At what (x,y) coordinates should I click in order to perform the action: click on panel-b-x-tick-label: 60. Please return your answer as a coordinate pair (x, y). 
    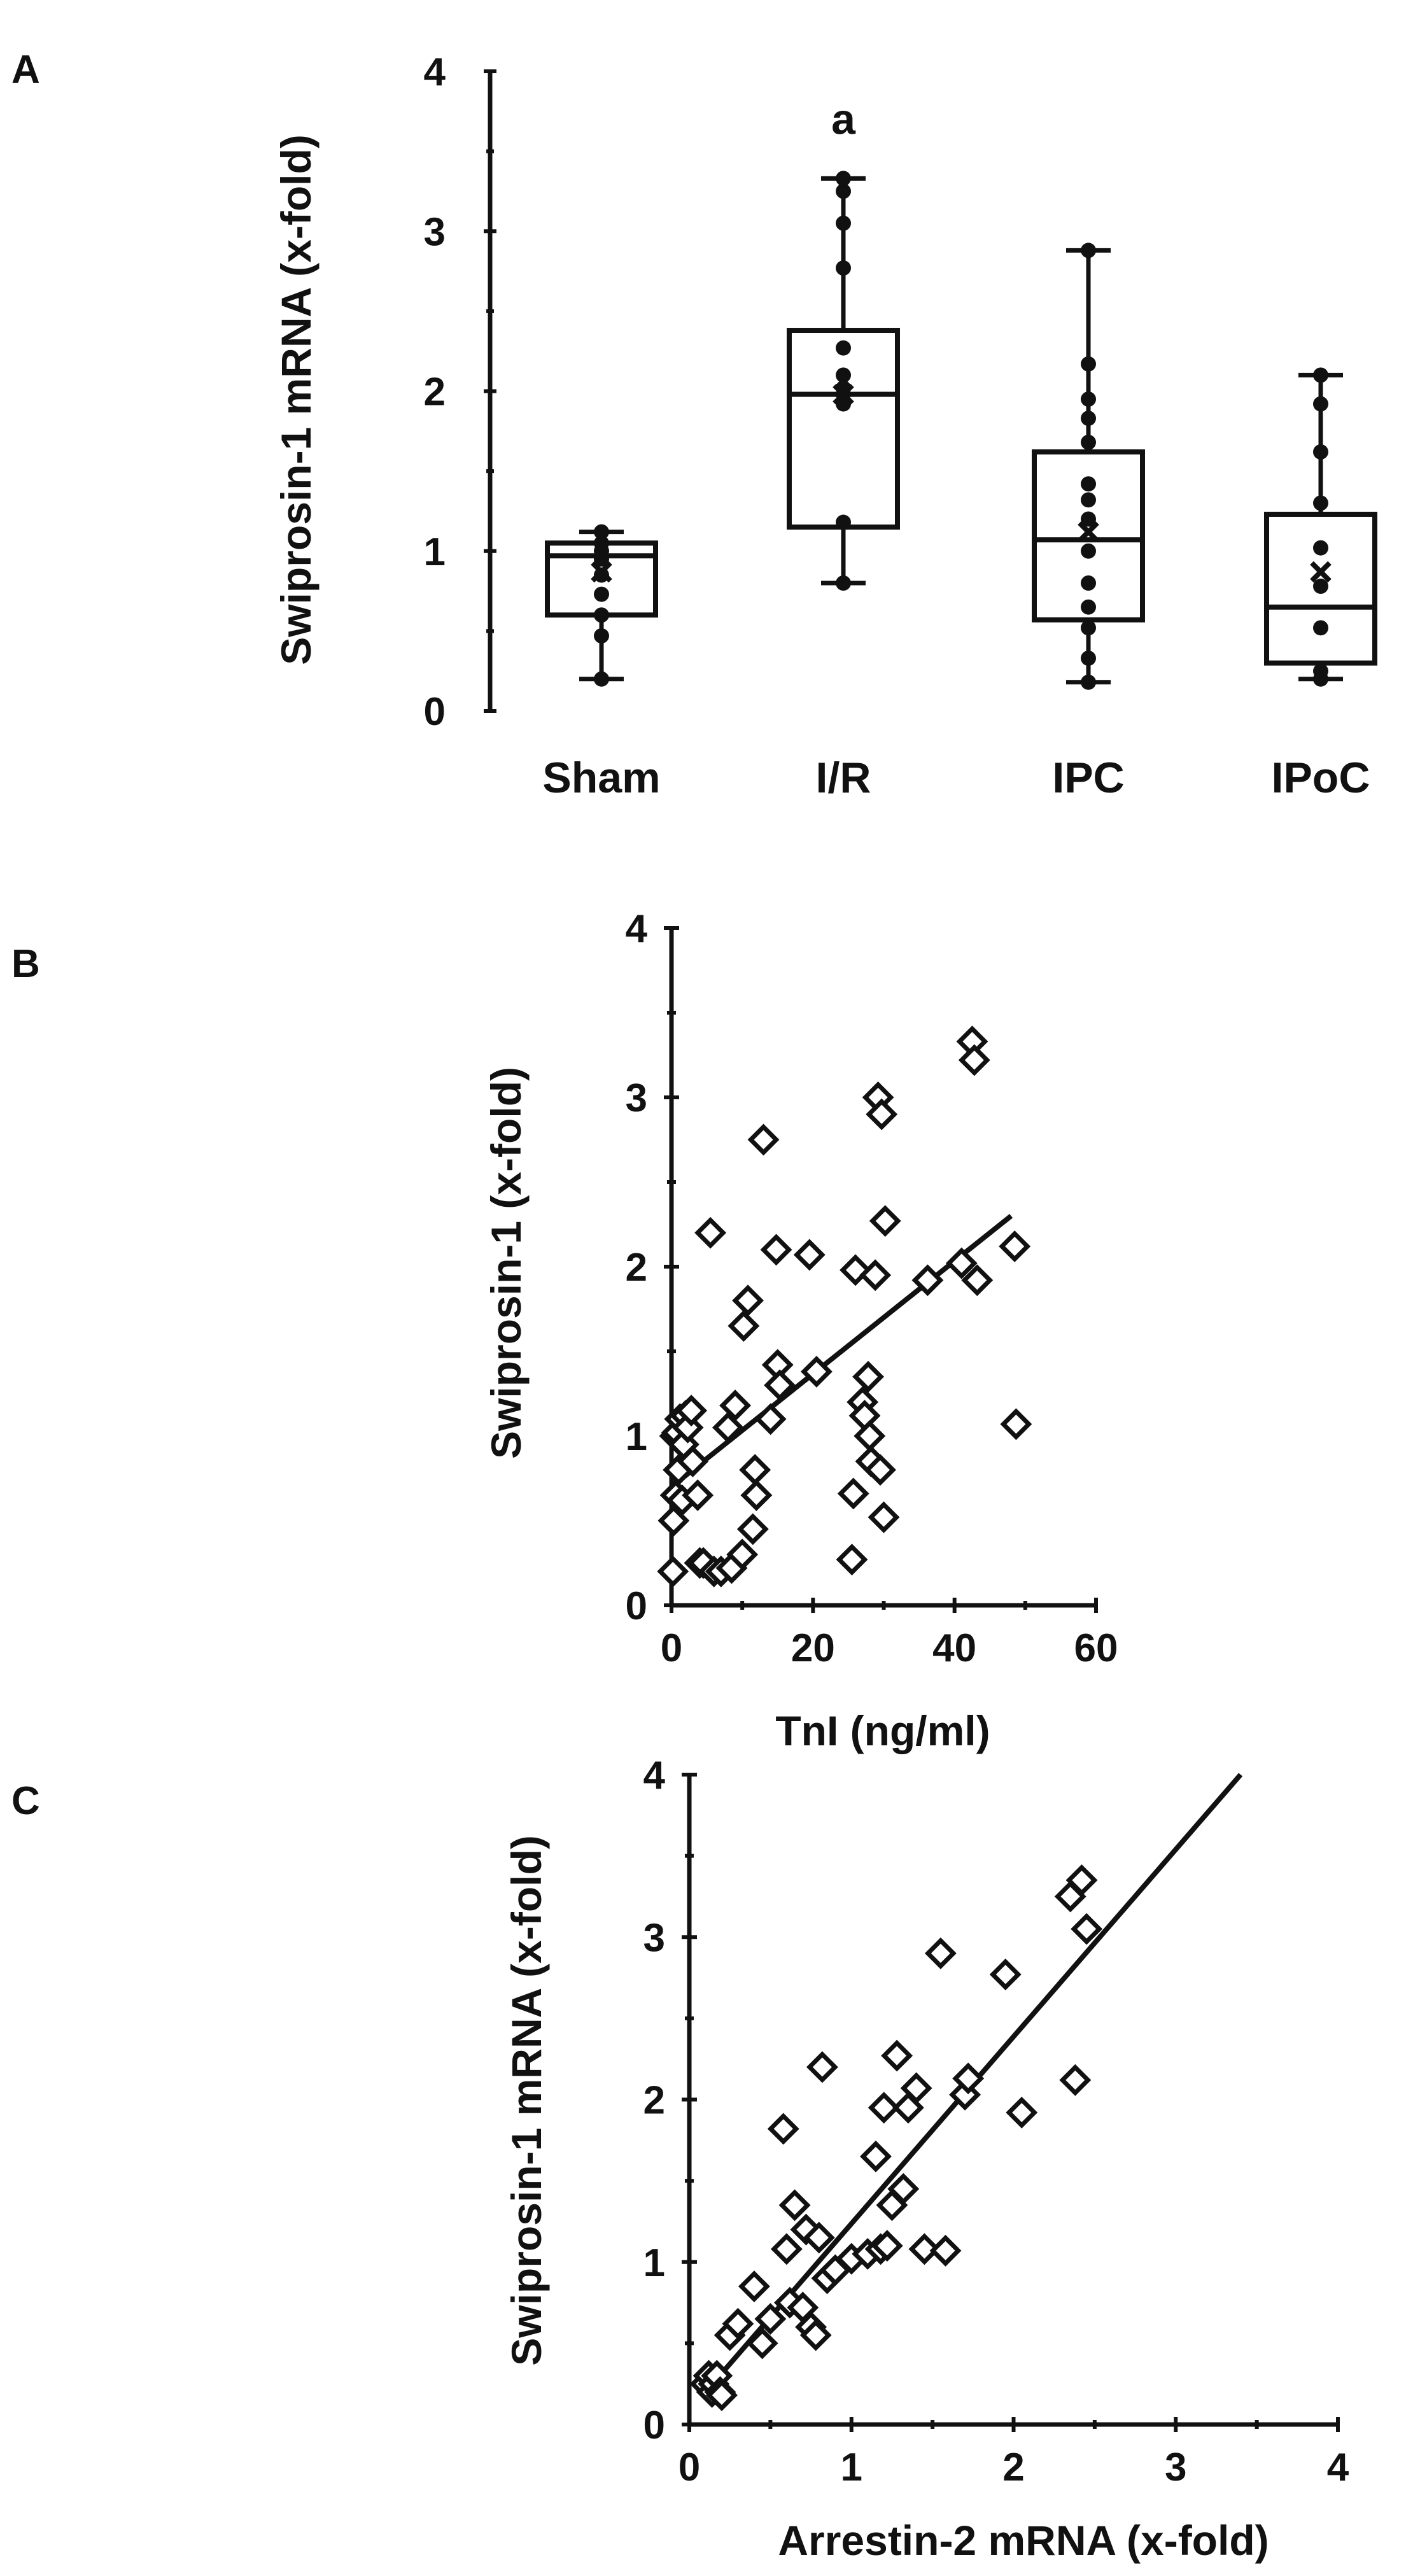
    Looking at the image, I should click on (1096, 1648).